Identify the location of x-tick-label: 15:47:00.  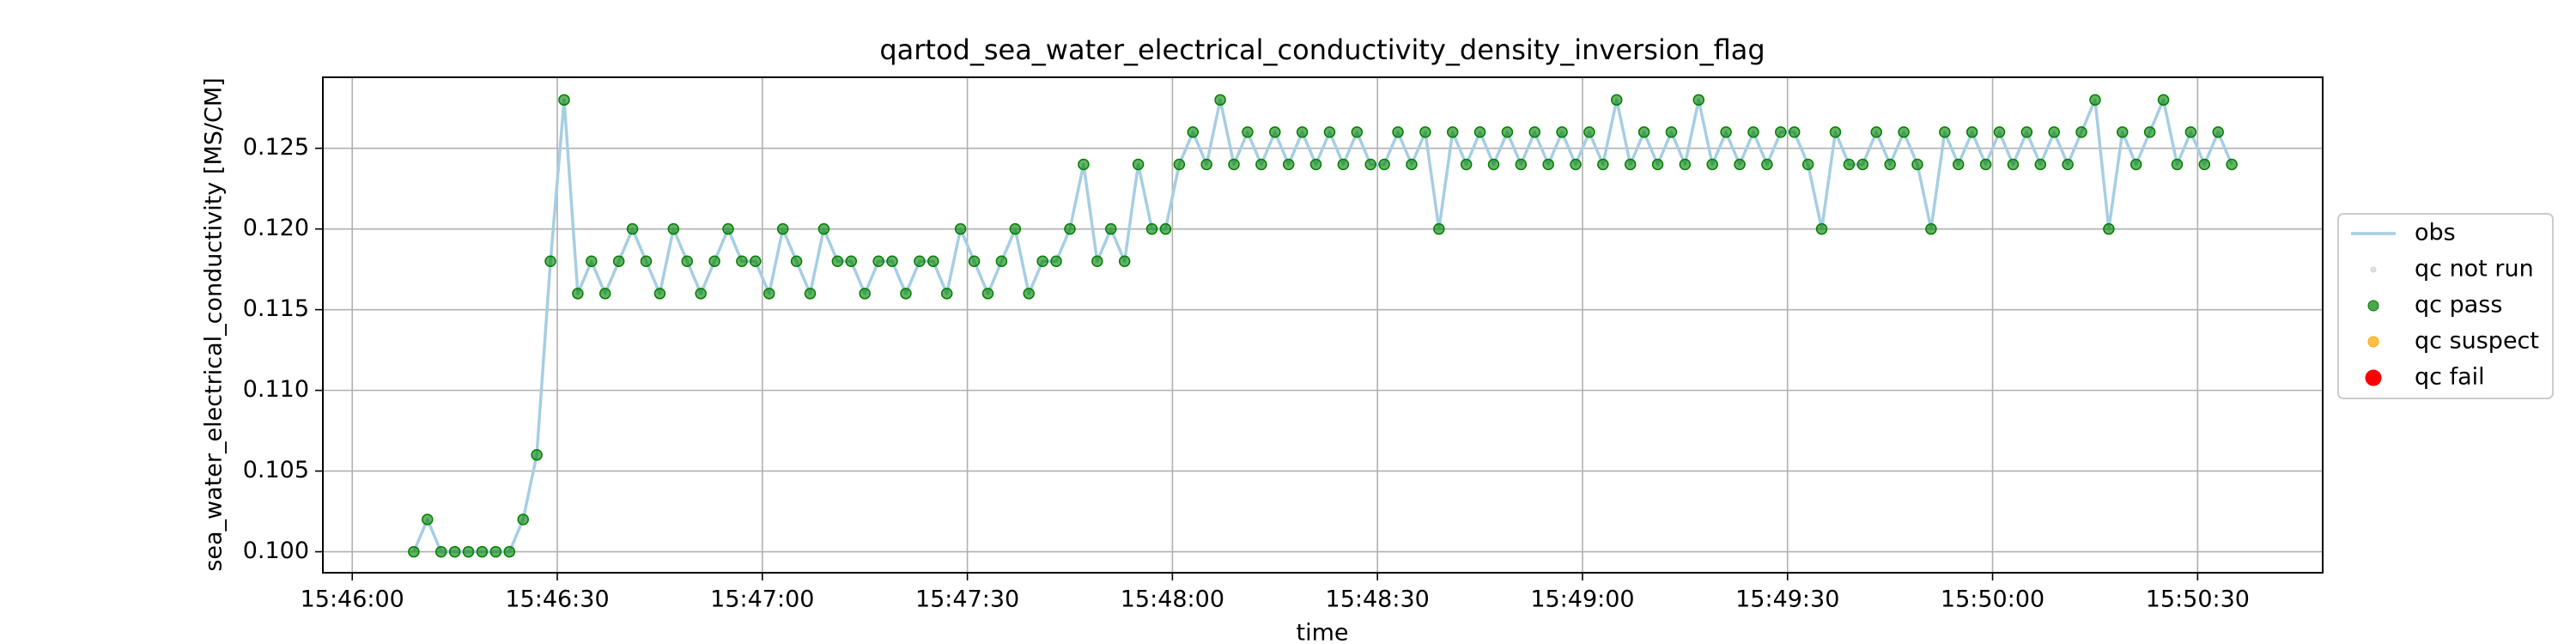
(762, 599).